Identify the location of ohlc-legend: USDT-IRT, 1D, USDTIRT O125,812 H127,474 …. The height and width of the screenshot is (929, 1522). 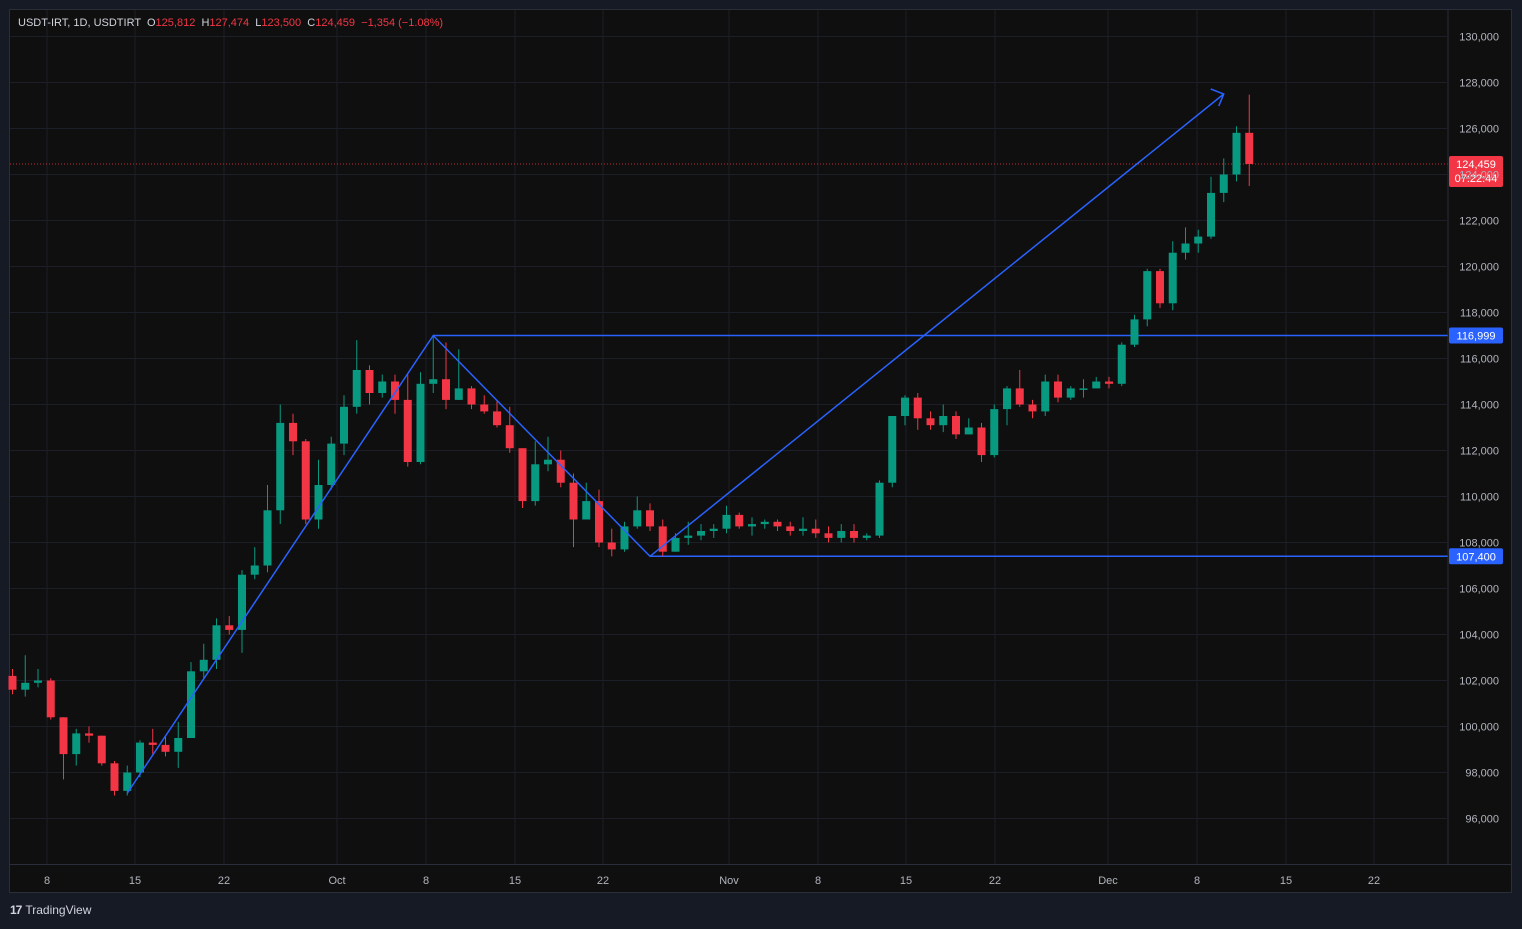
(230, 23).